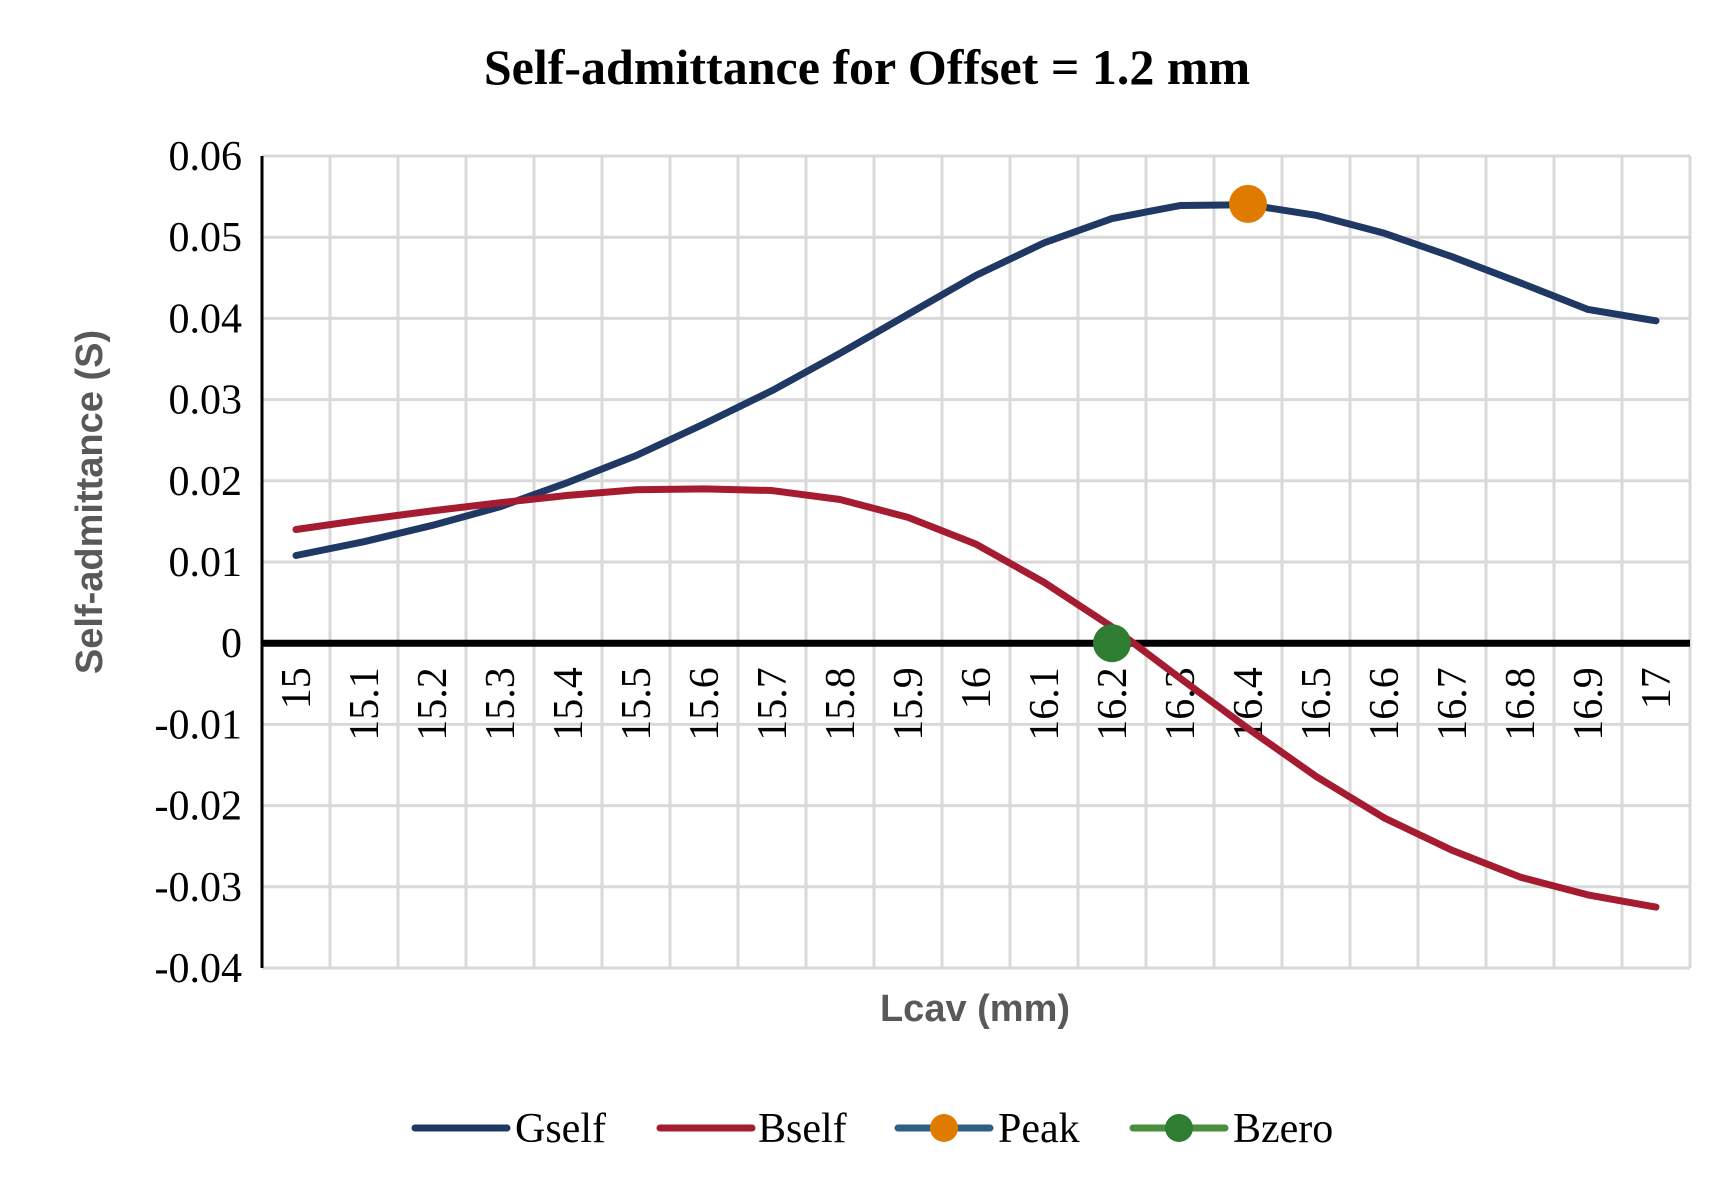  I want to click on y-tick-label: -0.02, so click(199, 807).